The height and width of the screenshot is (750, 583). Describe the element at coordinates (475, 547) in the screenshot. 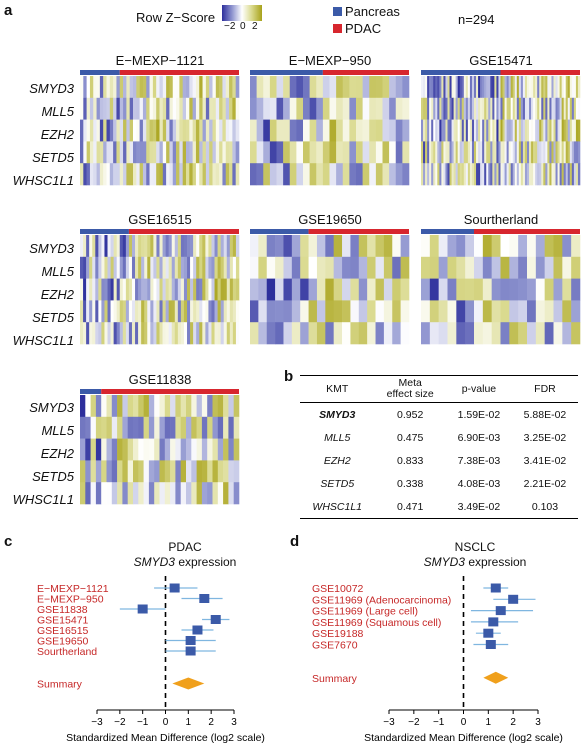

I see `forest-d-title: NSCLC` at that location.